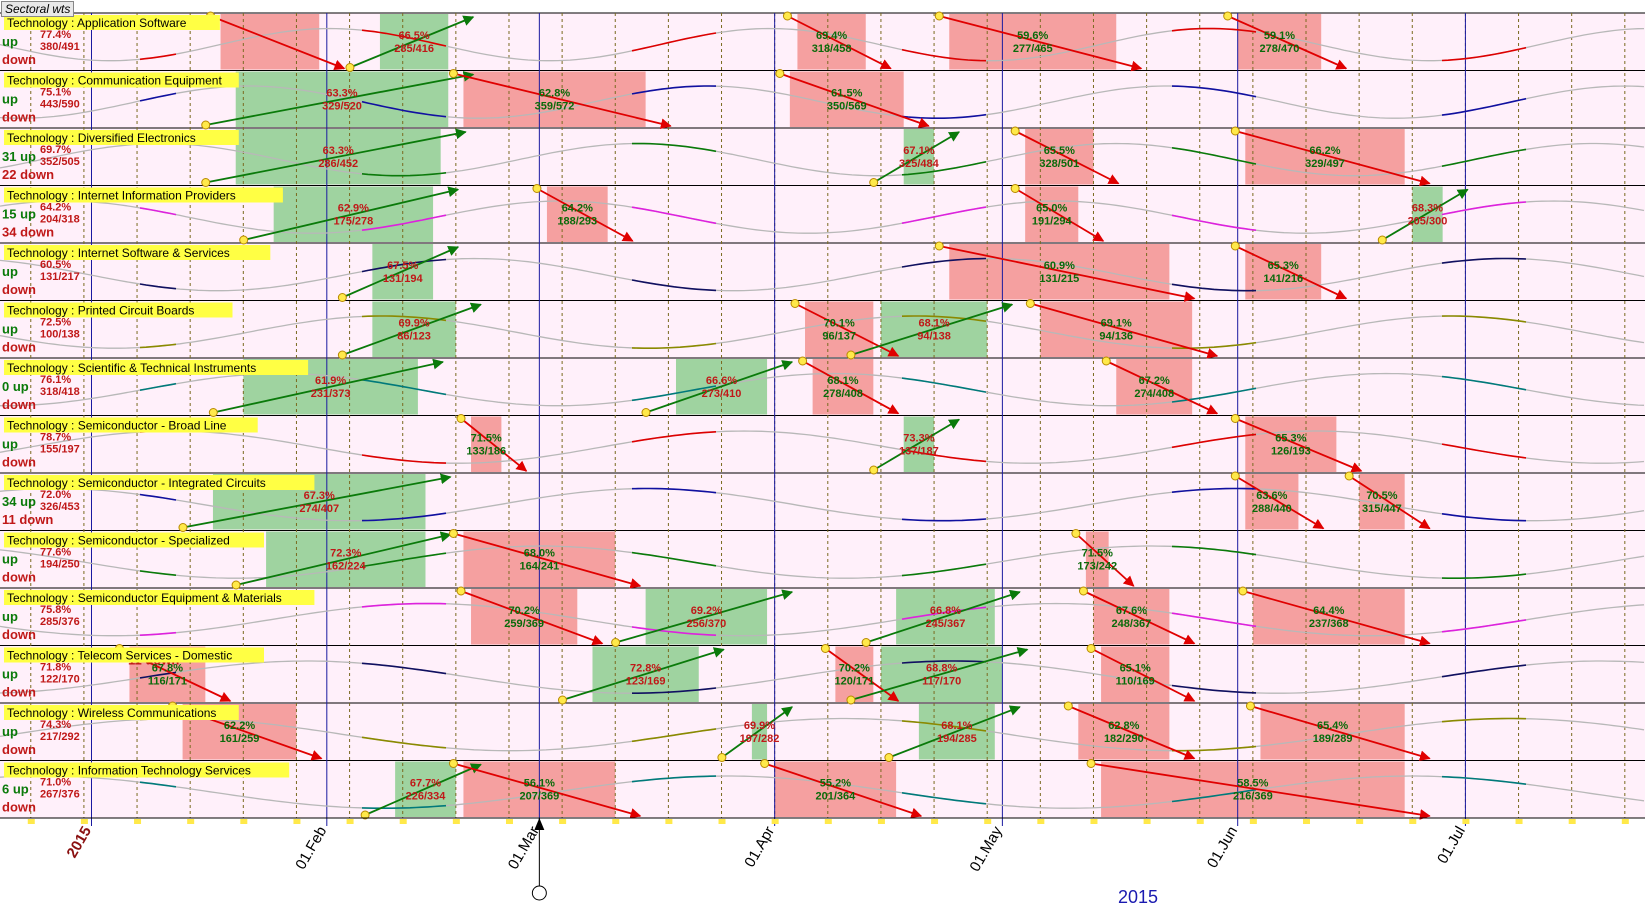 Image resolution: width=1645 pixels, height=909 pixels. What do you see at coordinates (60, 47) in the screenshot?
I see `left-count-label: 380/491` at bounding box center [60, 47].